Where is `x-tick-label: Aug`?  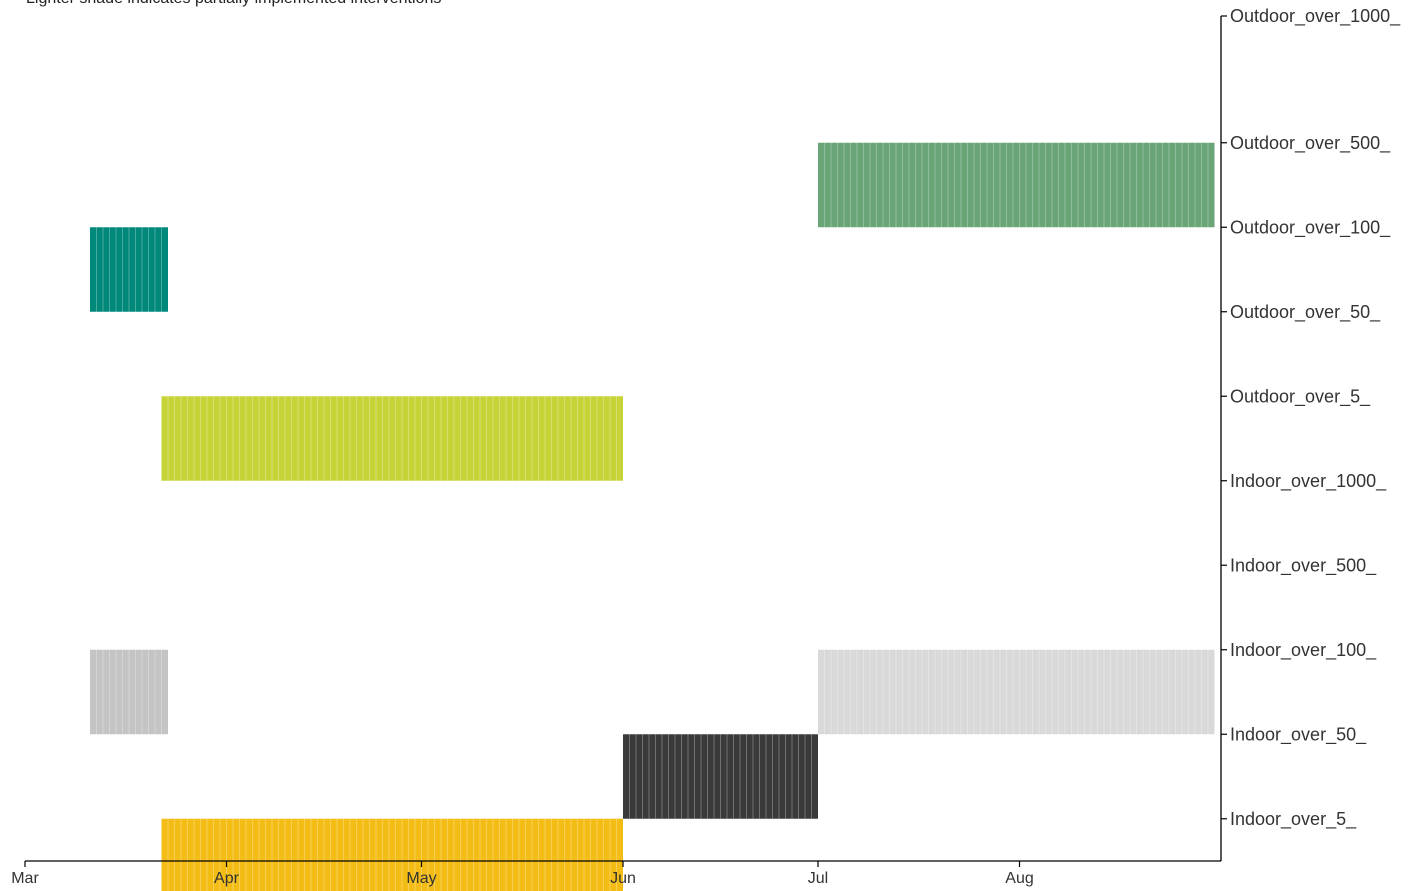
x-tick-label: Aug is located at coordinates (1019, 878).